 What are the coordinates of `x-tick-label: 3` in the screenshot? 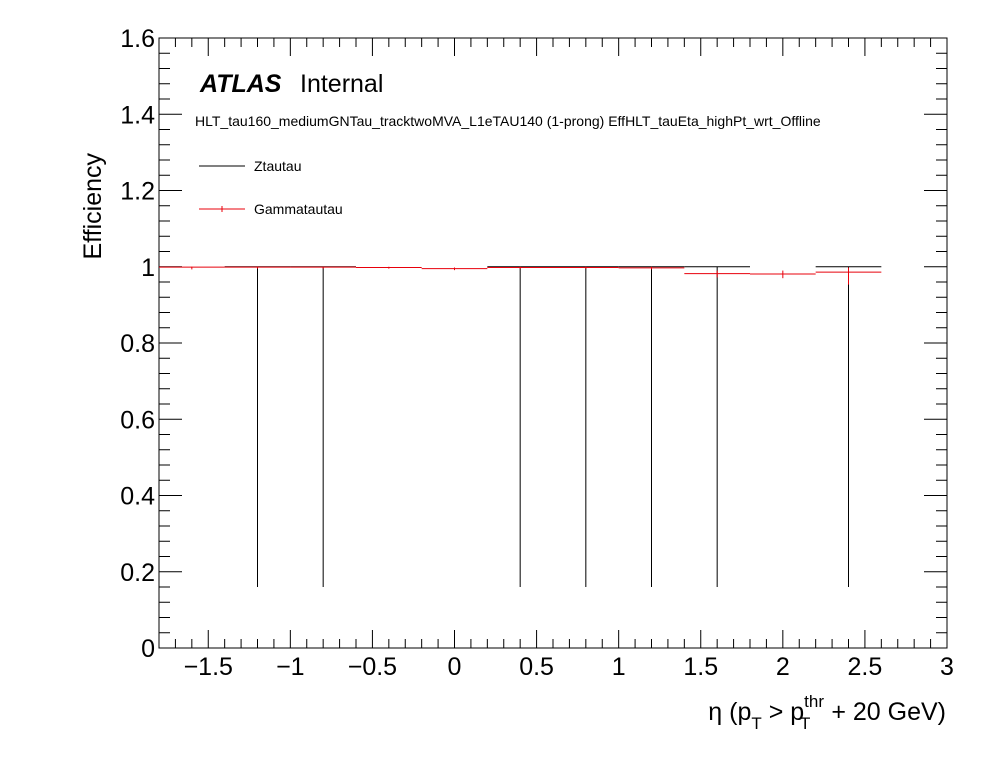 It's located at (947, 667).